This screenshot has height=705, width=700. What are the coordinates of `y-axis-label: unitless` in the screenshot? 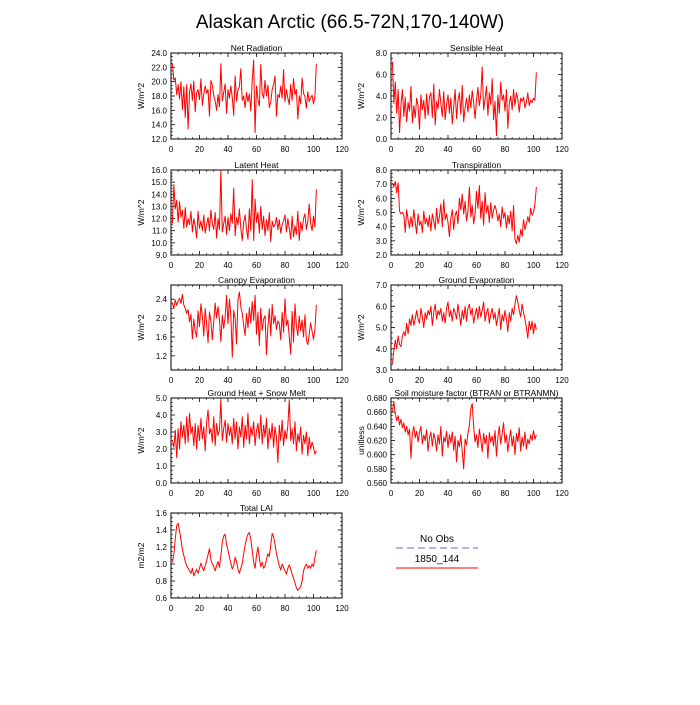 It's located at (361, 440).